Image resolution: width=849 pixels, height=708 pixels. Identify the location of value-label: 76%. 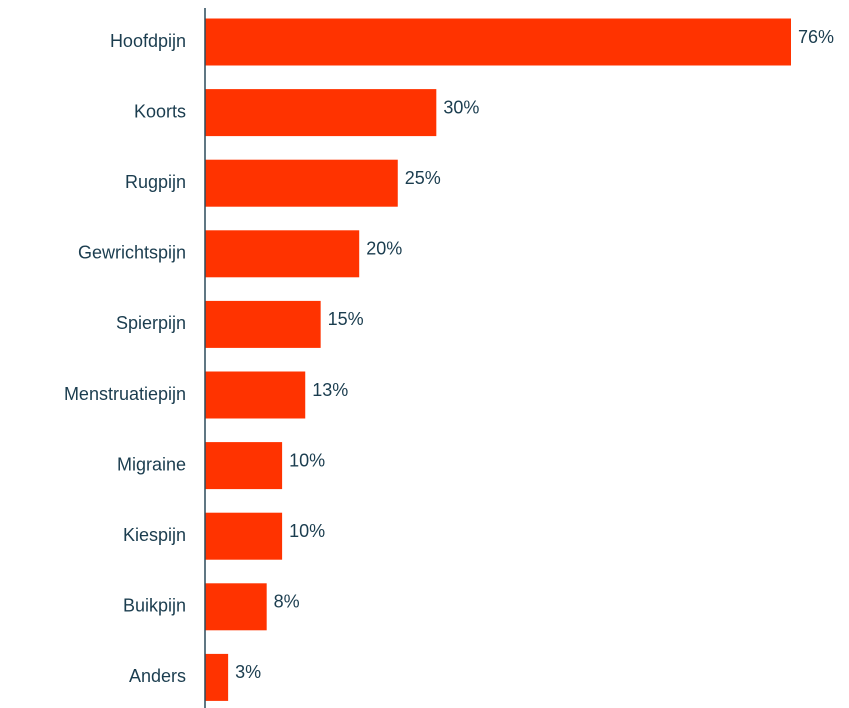
(816, 37).